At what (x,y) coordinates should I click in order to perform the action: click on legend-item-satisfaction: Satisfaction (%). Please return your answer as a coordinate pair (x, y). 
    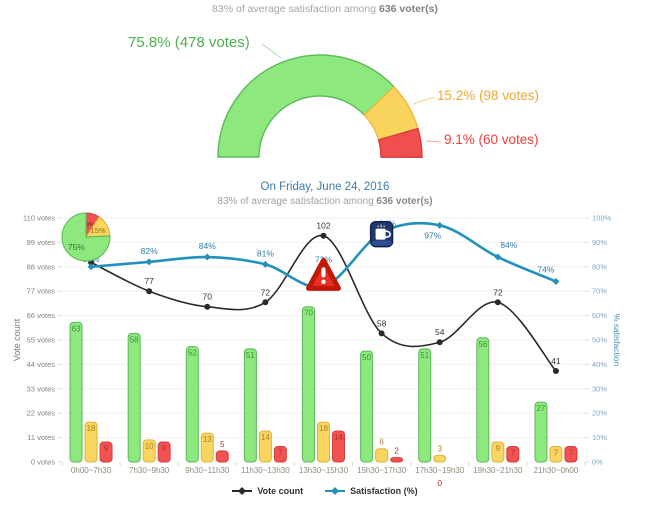
    Looking at the image, I should click on (371, 491).